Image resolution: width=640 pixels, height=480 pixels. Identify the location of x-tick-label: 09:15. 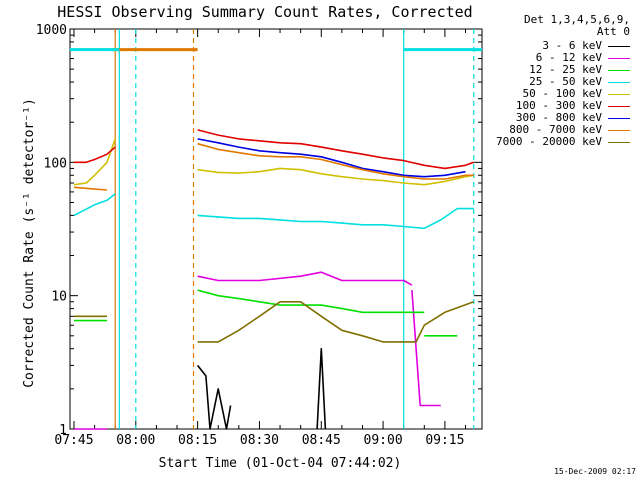
(444, 440).